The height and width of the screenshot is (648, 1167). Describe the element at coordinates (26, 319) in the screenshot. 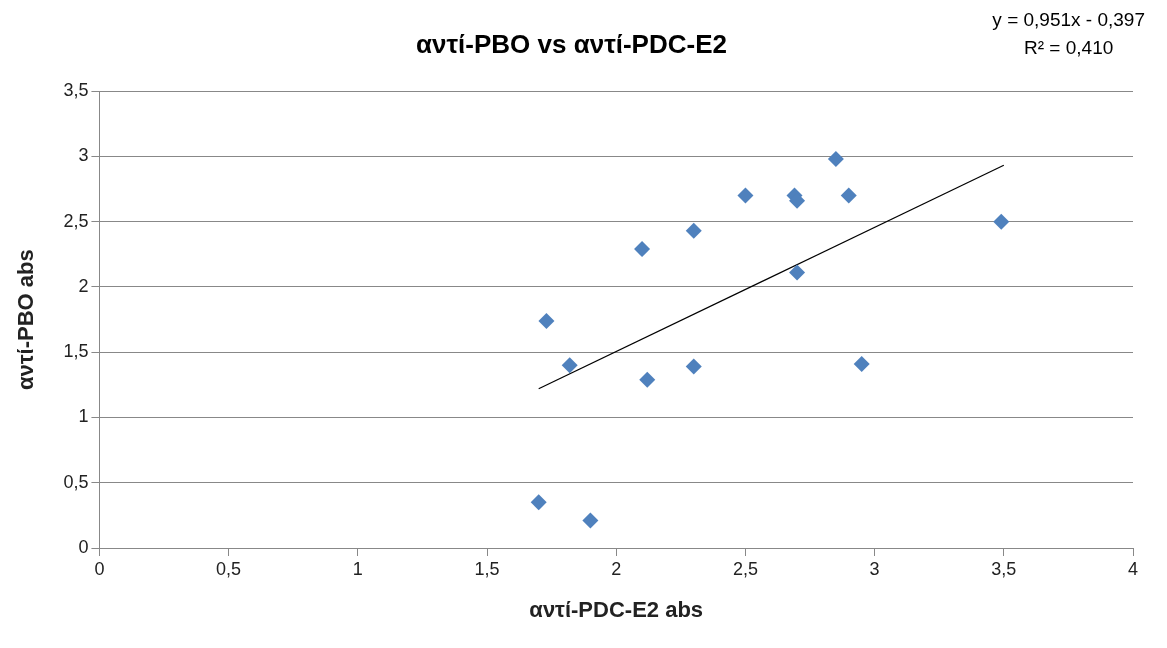

I see `y-axis-title: αντί-PBO abs` at that location.